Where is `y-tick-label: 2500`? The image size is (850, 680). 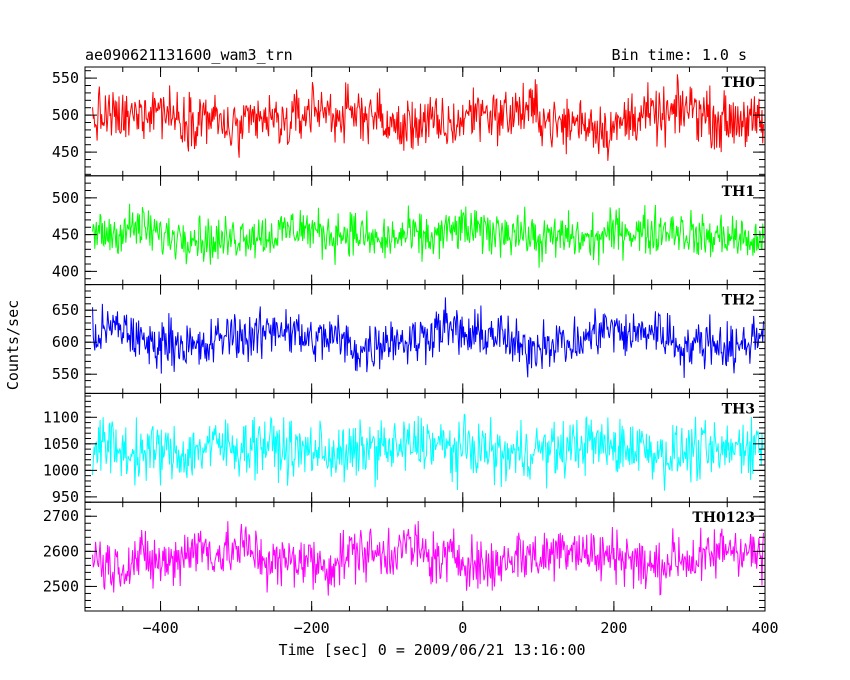
y-tick-label: 2500 is located at coordinates (61, 586).